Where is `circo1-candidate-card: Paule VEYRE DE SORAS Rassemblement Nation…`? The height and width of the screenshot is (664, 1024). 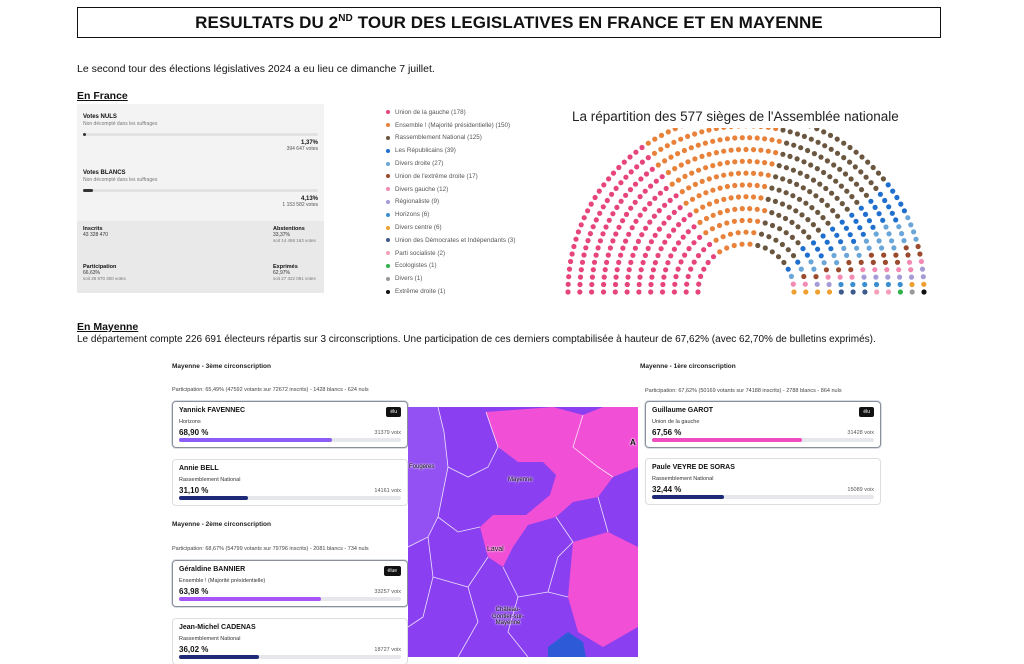
circo1-candidate-card: Paule VEYRE DE SORAS Rassemblement Nation… is located at coordinates (763, 481).